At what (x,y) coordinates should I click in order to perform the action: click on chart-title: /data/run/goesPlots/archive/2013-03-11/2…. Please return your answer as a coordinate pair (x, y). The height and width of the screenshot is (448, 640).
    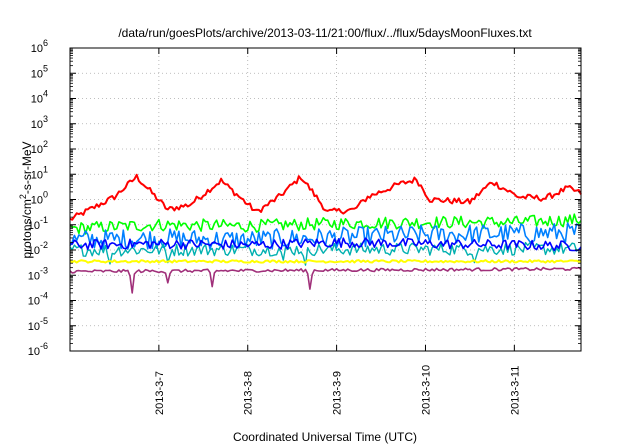
    Looking at the image, I should click on (325, 33).